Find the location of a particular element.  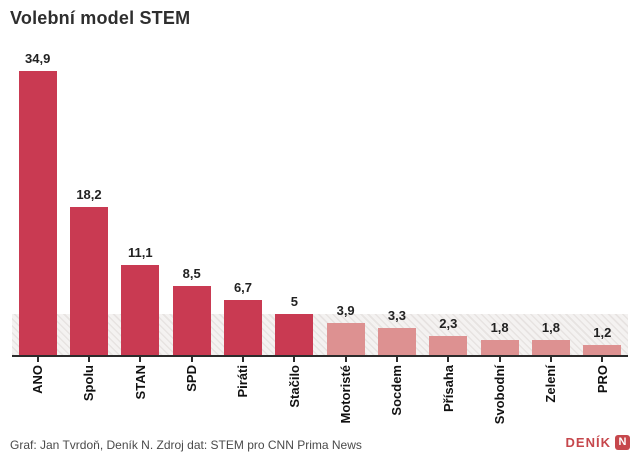

bar-group: 5 is located at coordinates (294, 325).